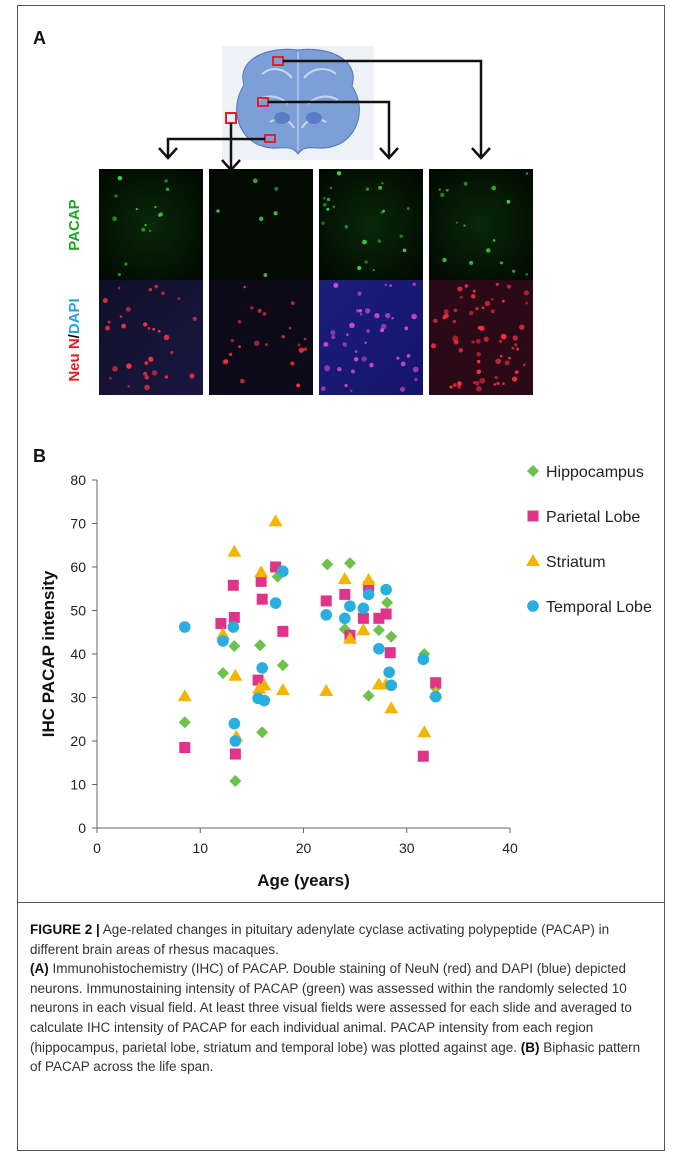 The width and height of the screenshot is (676, 1162). What do you see at coordinates (39, 38) in the screenshot?
I see `panel-a-label: A` at bounding box center [39, 38].